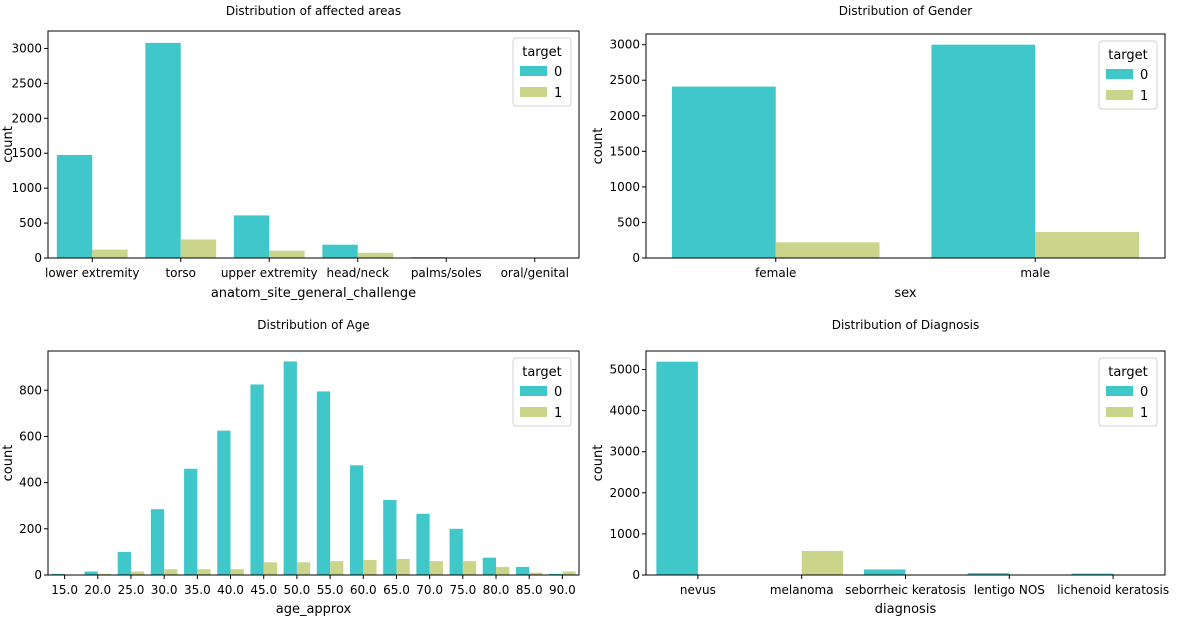 Image resolution: width=1177 pixels, height=621 pixels. What do you see at coordinates (906, 325) in the screenshot?
I see `chart-title: Distribution of Diagnosis` at bounding box center [906, 325].